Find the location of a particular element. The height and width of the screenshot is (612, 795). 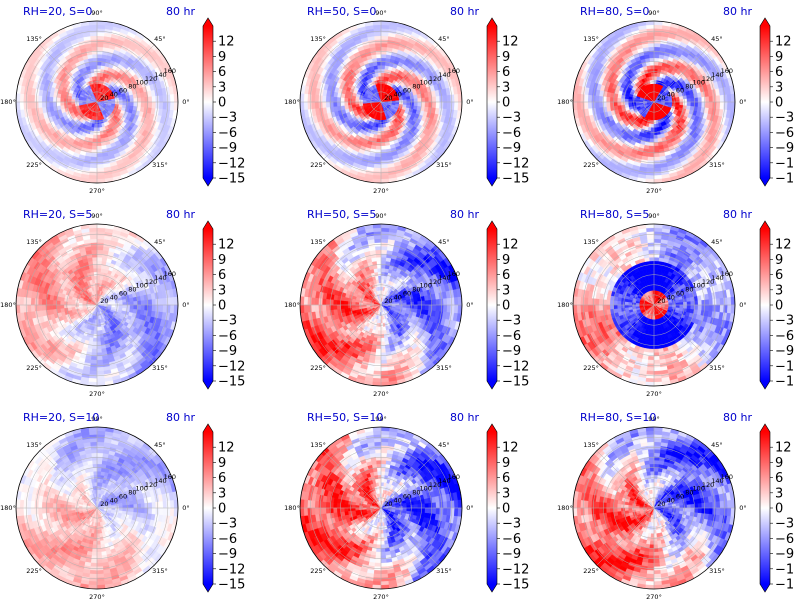

colorbar-gradient is located at coordinates (208, 102).